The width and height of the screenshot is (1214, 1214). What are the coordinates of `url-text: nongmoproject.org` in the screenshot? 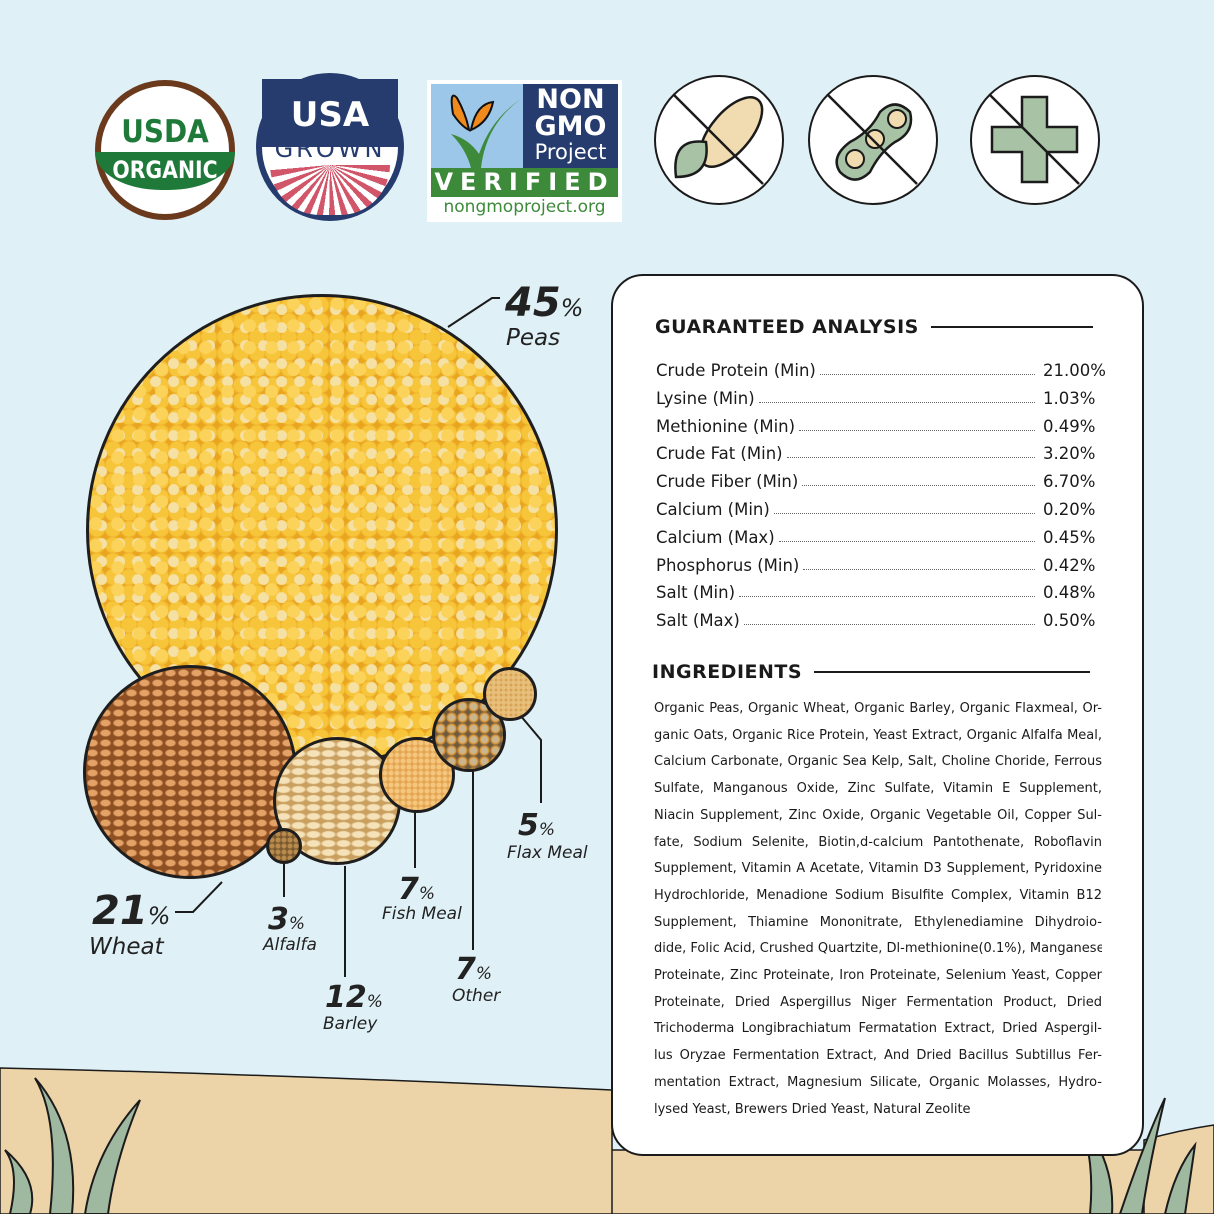 It's located at (524, 207).